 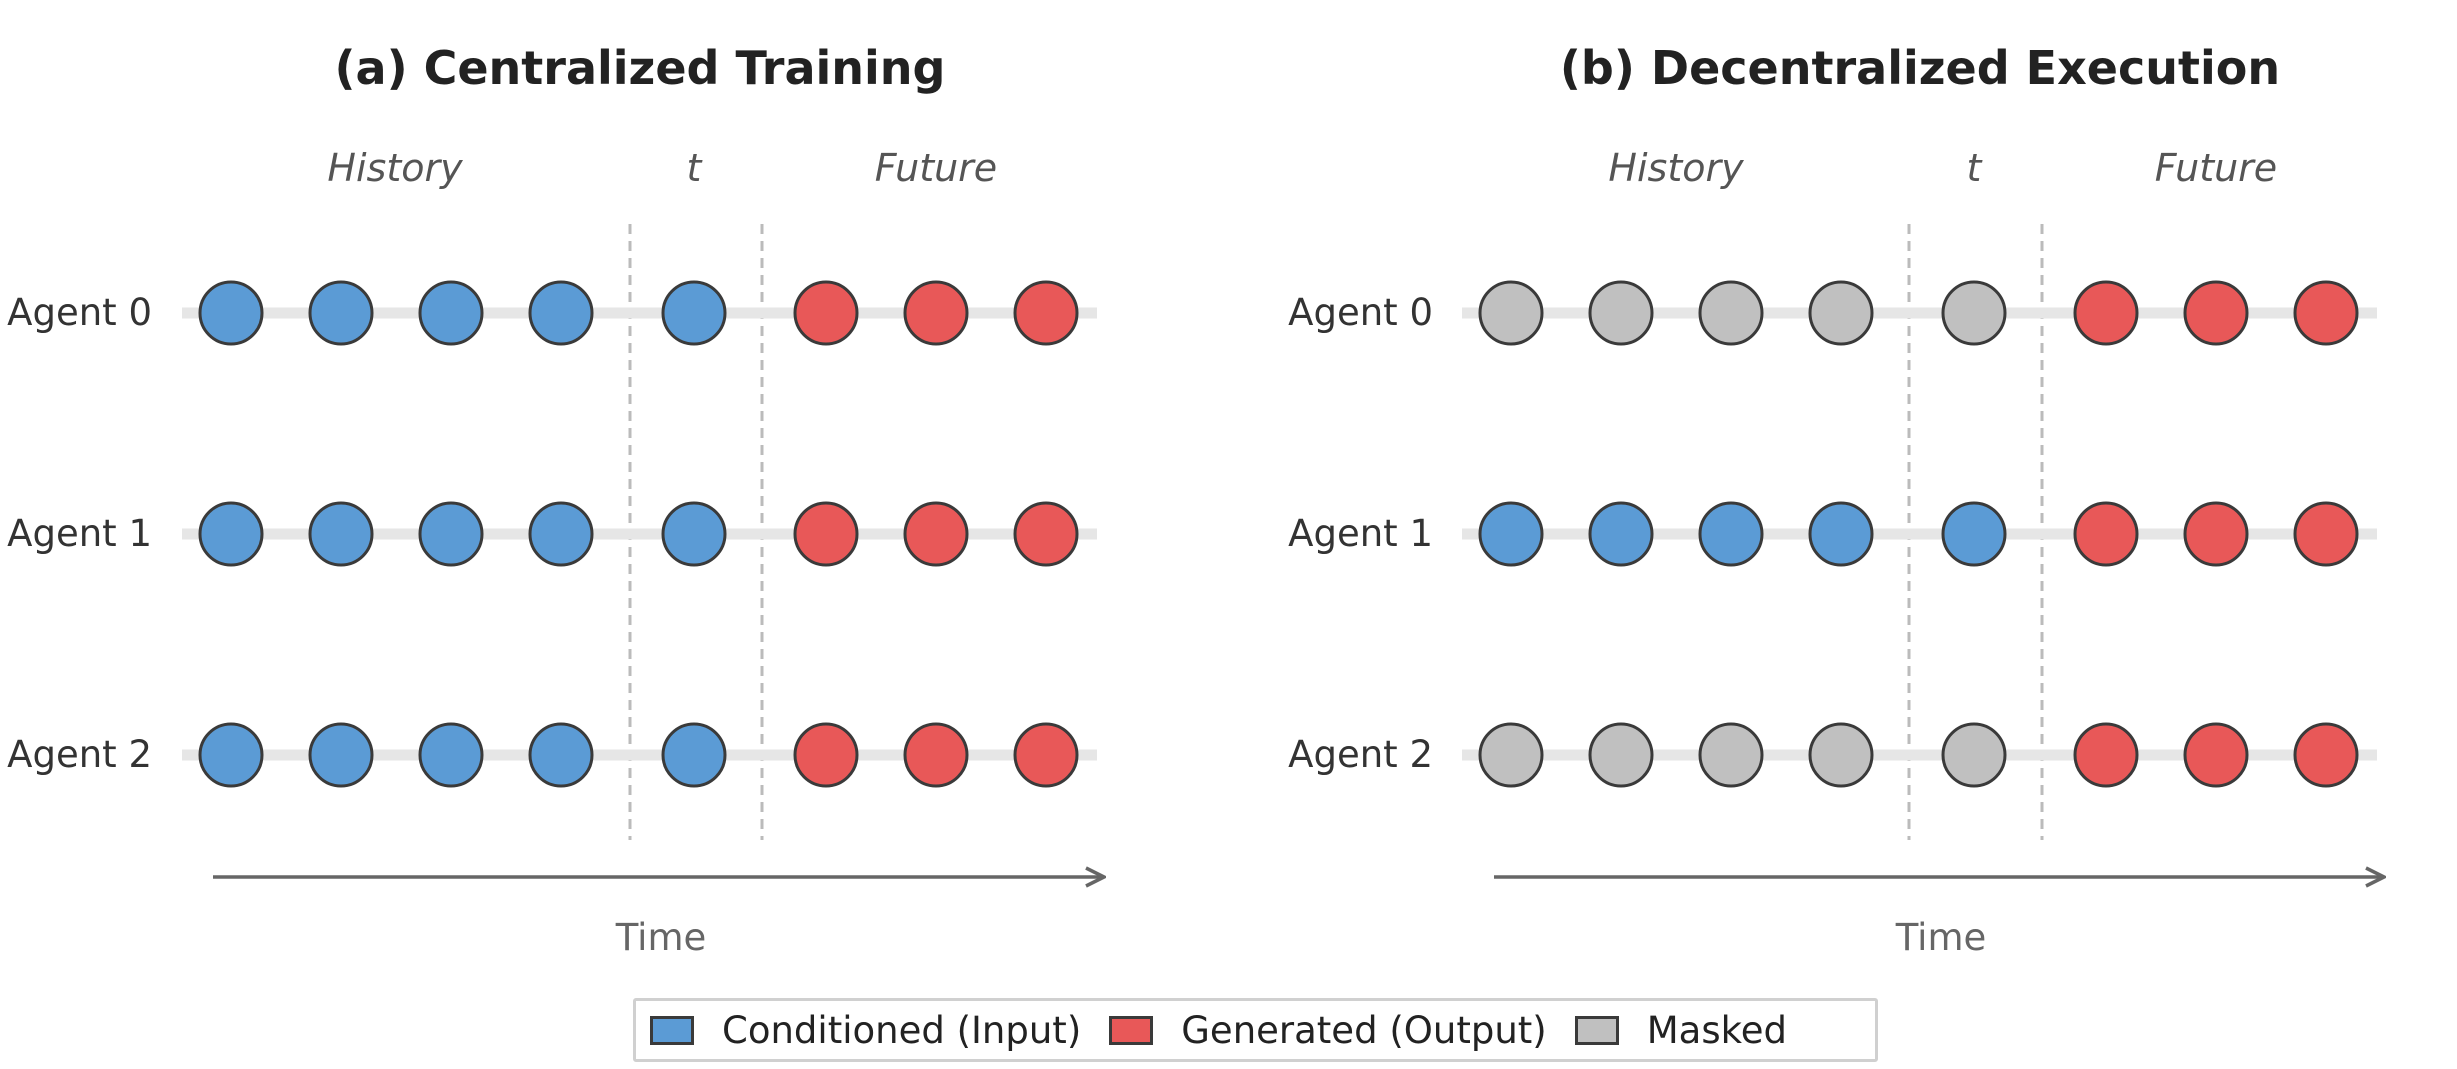 I want to click on legend-item-conditioned: Conditioned (Input), so click(x=865, y=1030).